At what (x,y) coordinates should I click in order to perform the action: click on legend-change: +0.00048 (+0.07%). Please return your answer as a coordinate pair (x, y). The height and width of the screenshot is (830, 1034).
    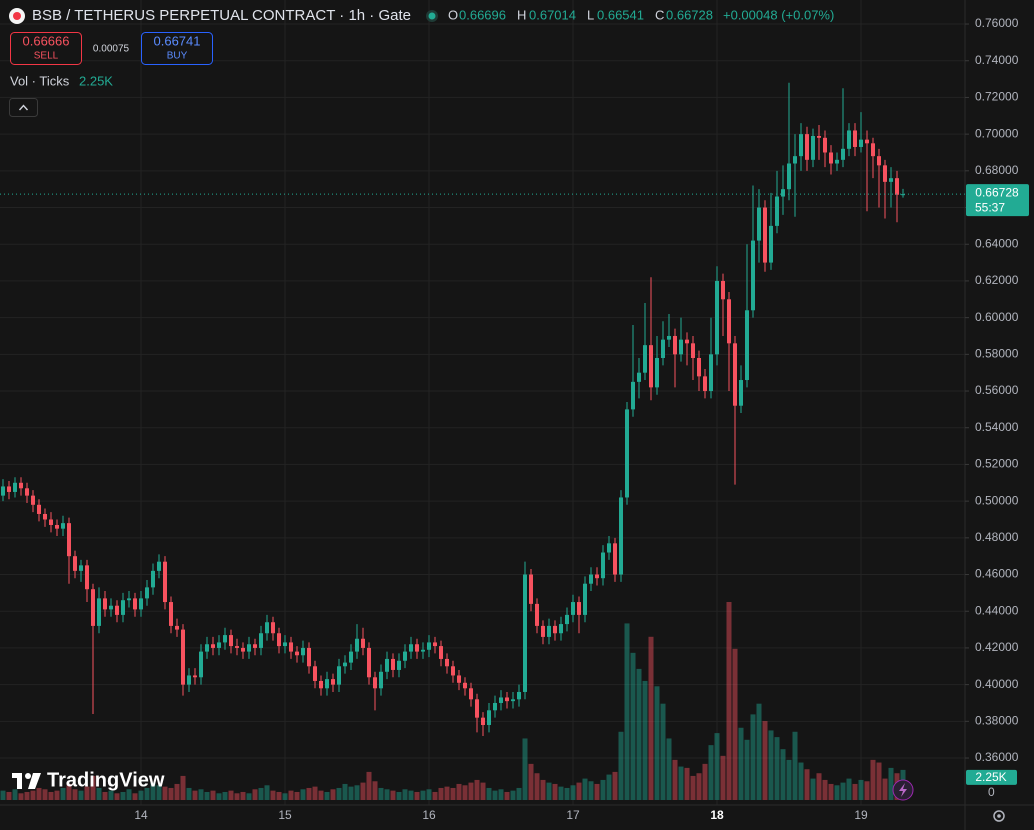
    Looking at the image, I should click on (778, 14).